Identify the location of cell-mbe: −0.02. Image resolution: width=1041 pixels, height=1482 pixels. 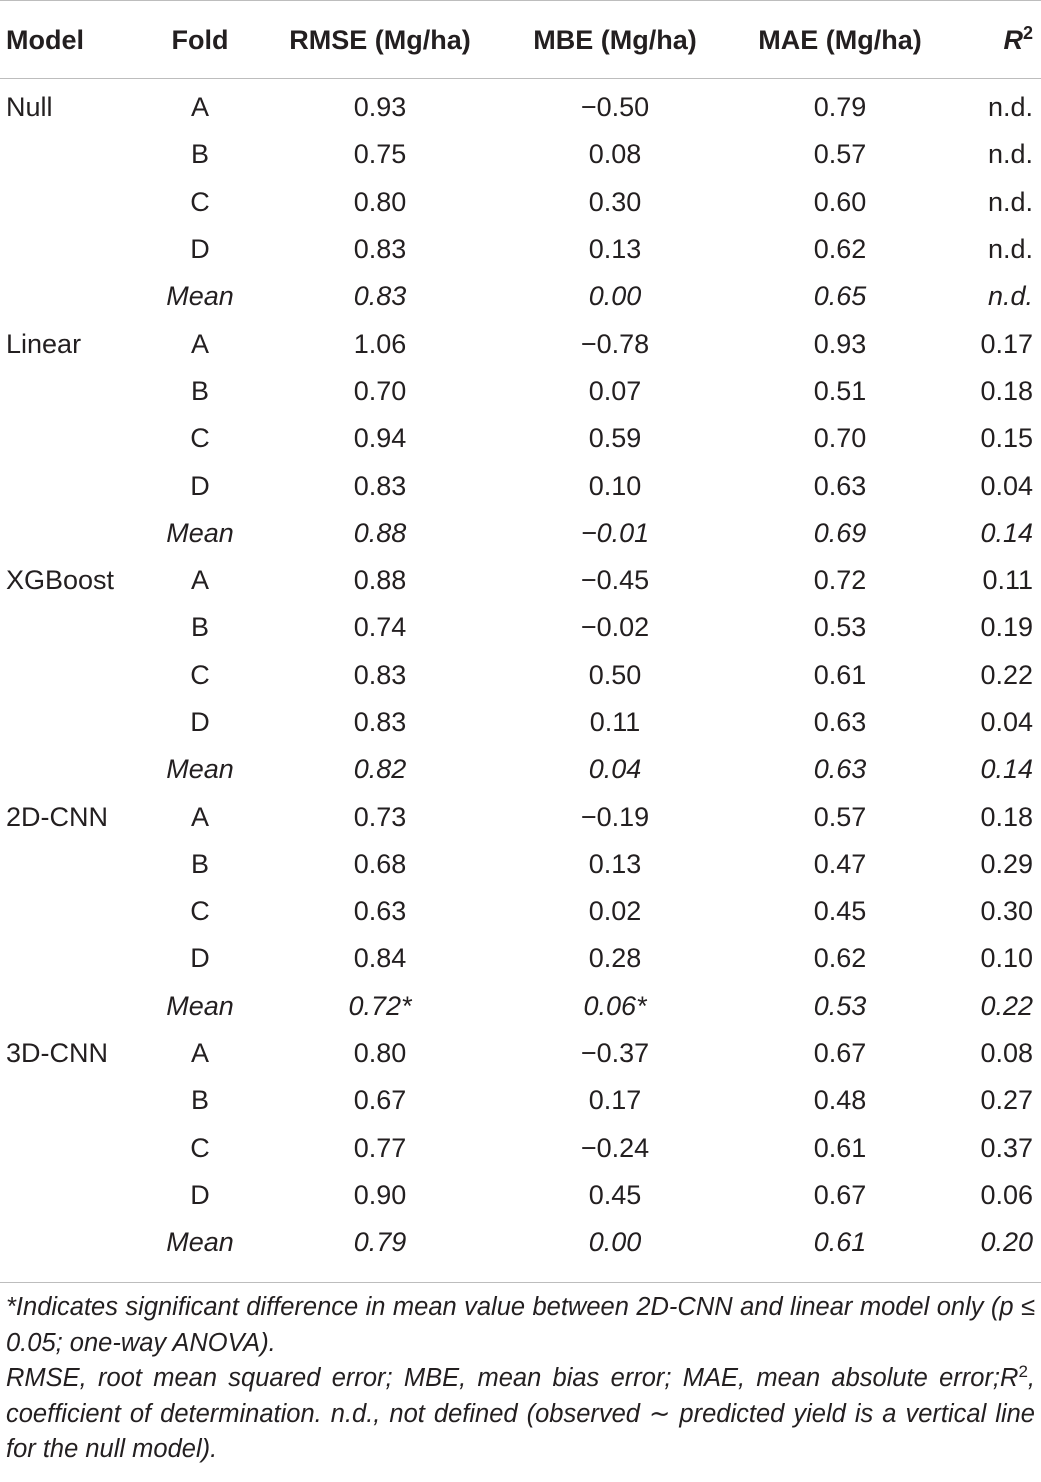
(615, 627).